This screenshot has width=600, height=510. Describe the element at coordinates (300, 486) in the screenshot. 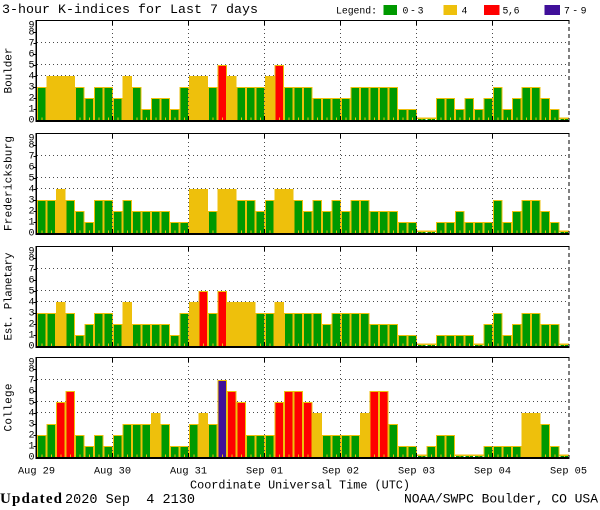

I see `svg-text:Coordinate Universal Time (UTC: Coordinate Universal Time (UTC)` at that location.